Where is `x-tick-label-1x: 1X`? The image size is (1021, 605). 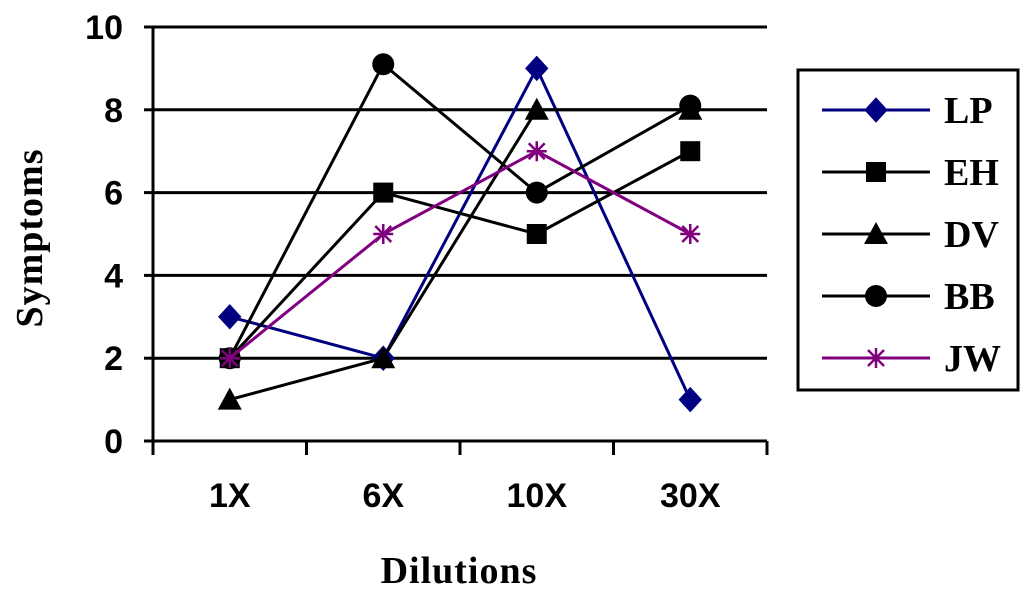 x-tick-label-1x: 1X is located at coordinates (230, 496).